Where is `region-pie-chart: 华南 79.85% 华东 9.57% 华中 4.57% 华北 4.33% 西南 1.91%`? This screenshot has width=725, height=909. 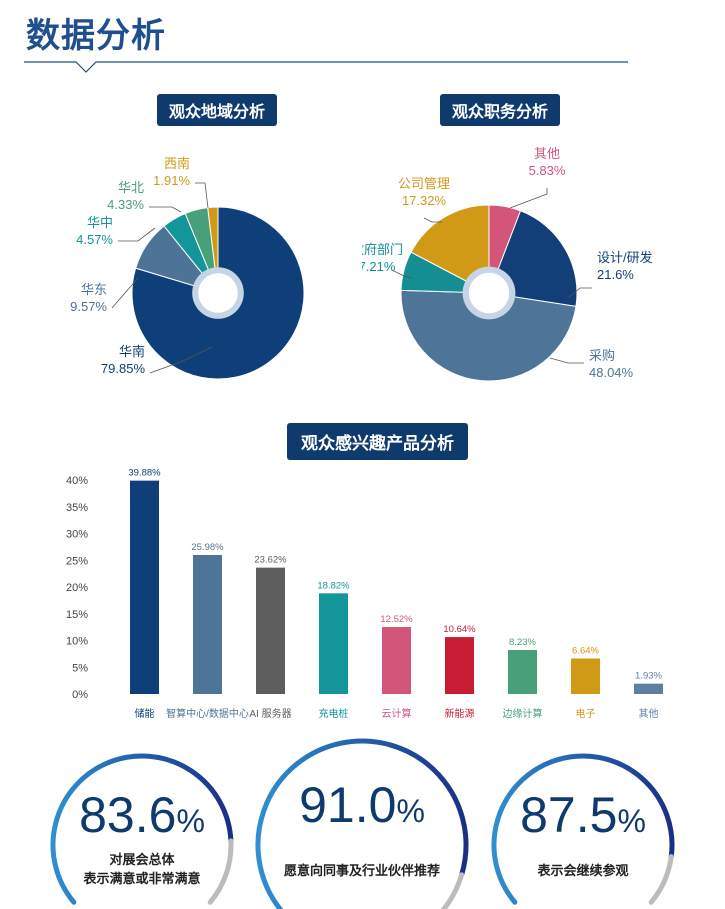
region-pie-chart: 华南 79.85% 华东 9.57% 华中 4.57% 华北 4.33% 西南 1.91% is located at coordinates (187, 268).